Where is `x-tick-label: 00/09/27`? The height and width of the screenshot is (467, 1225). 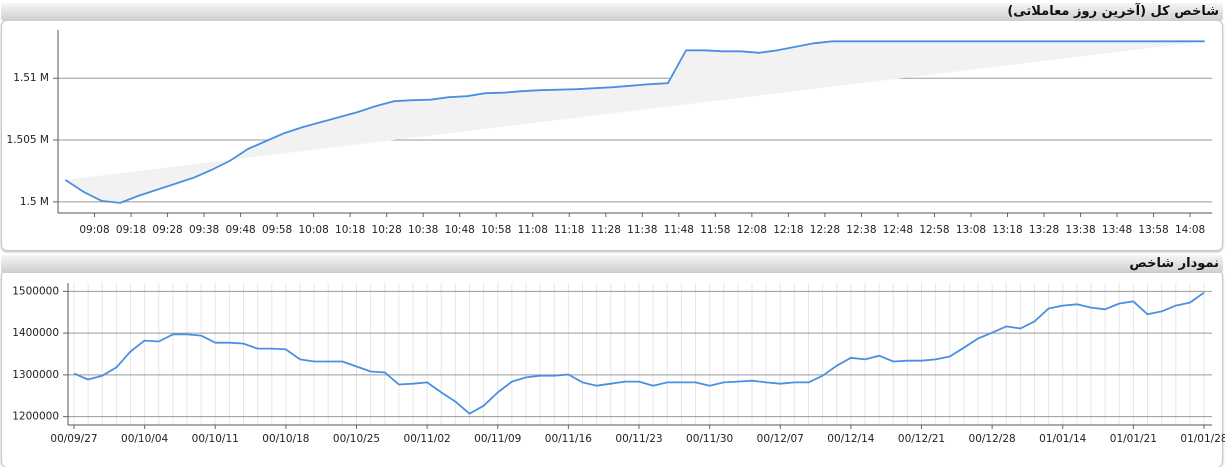 x-tick-label: 00/09/27 is located at coordinates (73, 439).